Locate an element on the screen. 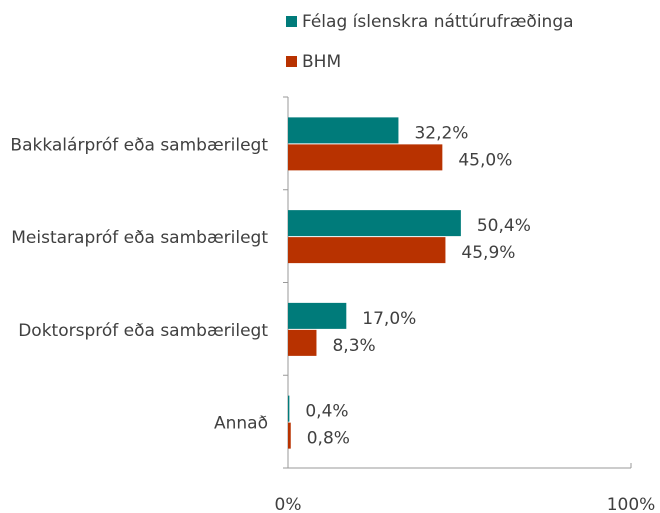  data-label: 0,8% is located at coordinates (328, 439).